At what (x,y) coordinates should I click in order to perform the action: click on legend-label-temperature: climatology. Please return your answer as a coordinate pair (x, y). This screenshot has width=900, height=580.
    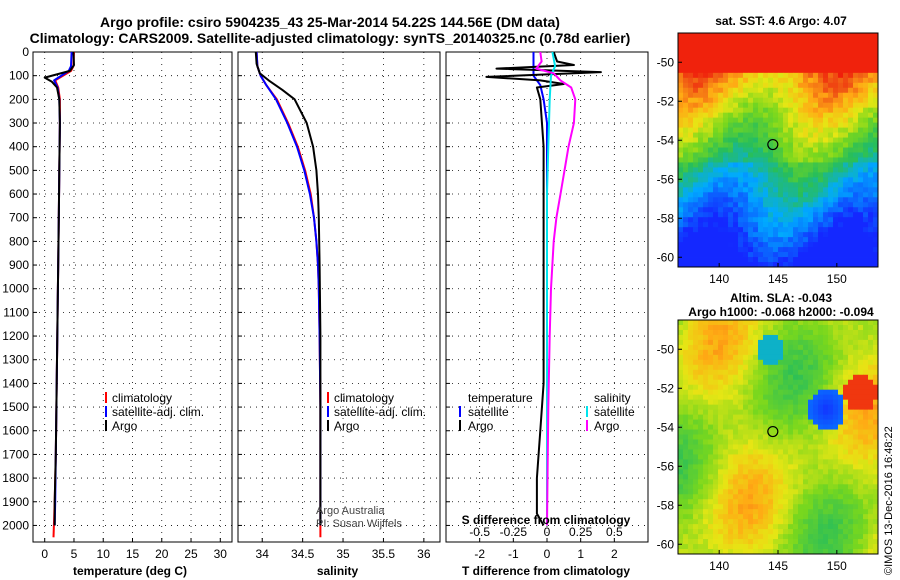
    Looking at the image, I should click on (142, 398).